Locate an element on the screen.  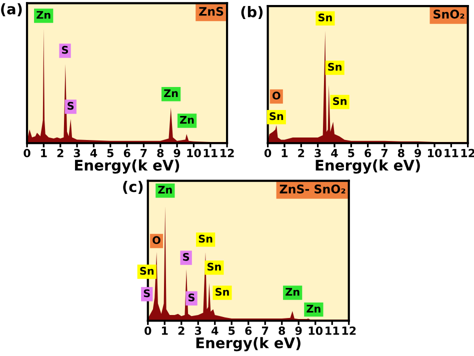
chart-title: (b) is located at coordinates (252, 13).